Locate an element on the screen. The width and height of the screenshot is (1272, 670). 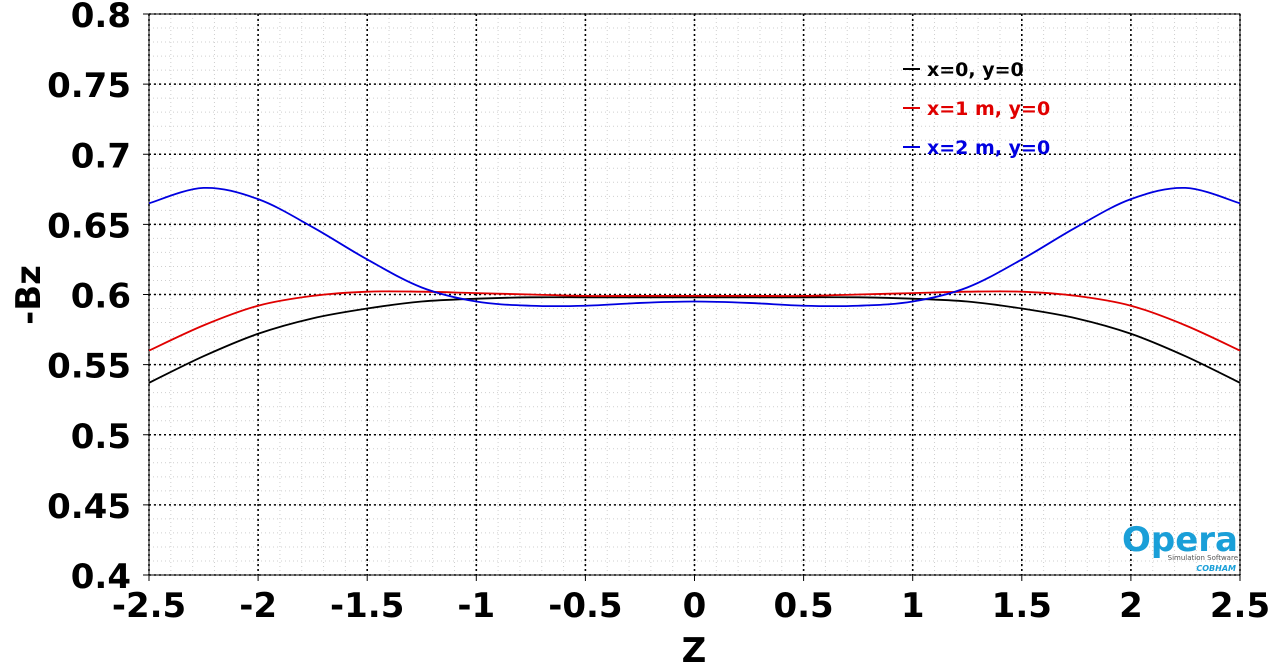
y-tick-label: 0.75 is located at coordinates (89, 86).